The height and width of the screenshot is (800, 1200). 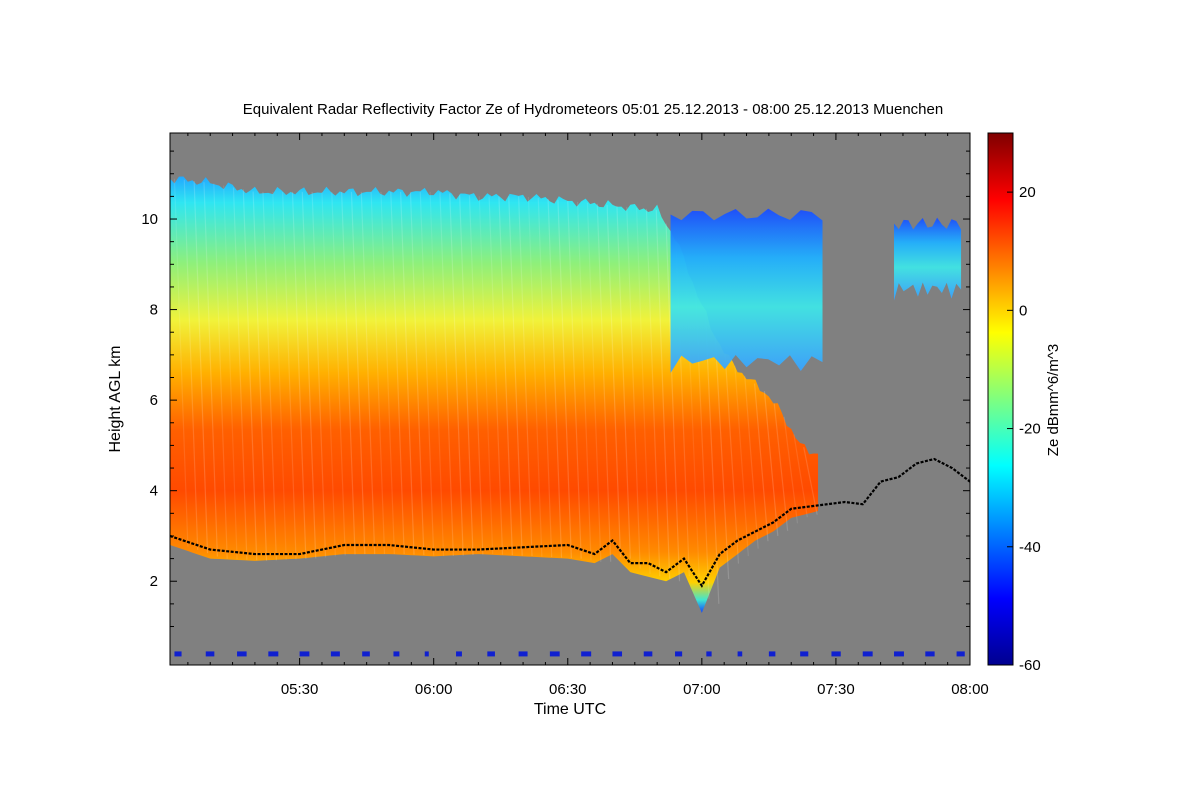 I want to click on y-tick-label: 4, so click(x=154, y=491).